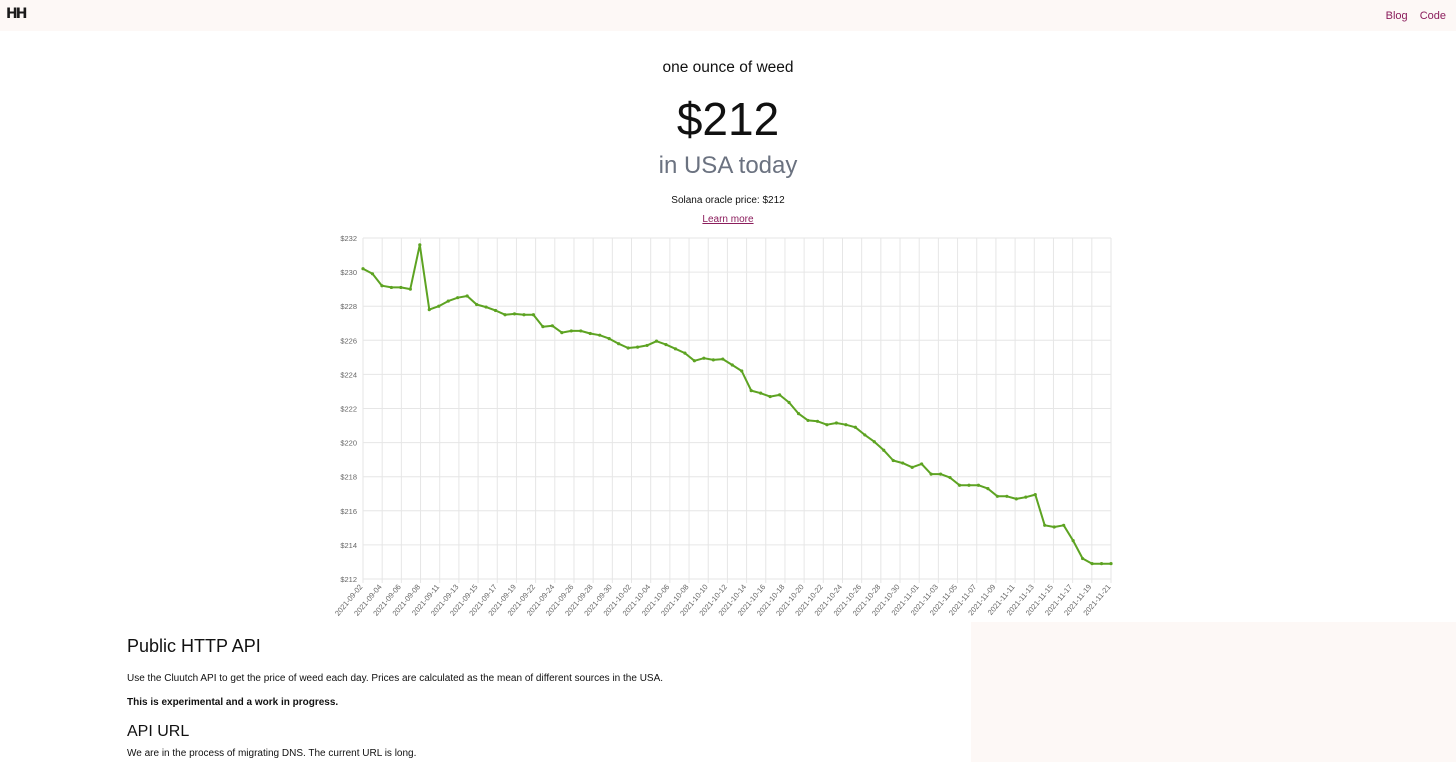 The image size is (1456, 762). I want to click on y-tick-label: $232, so click(348, 238).